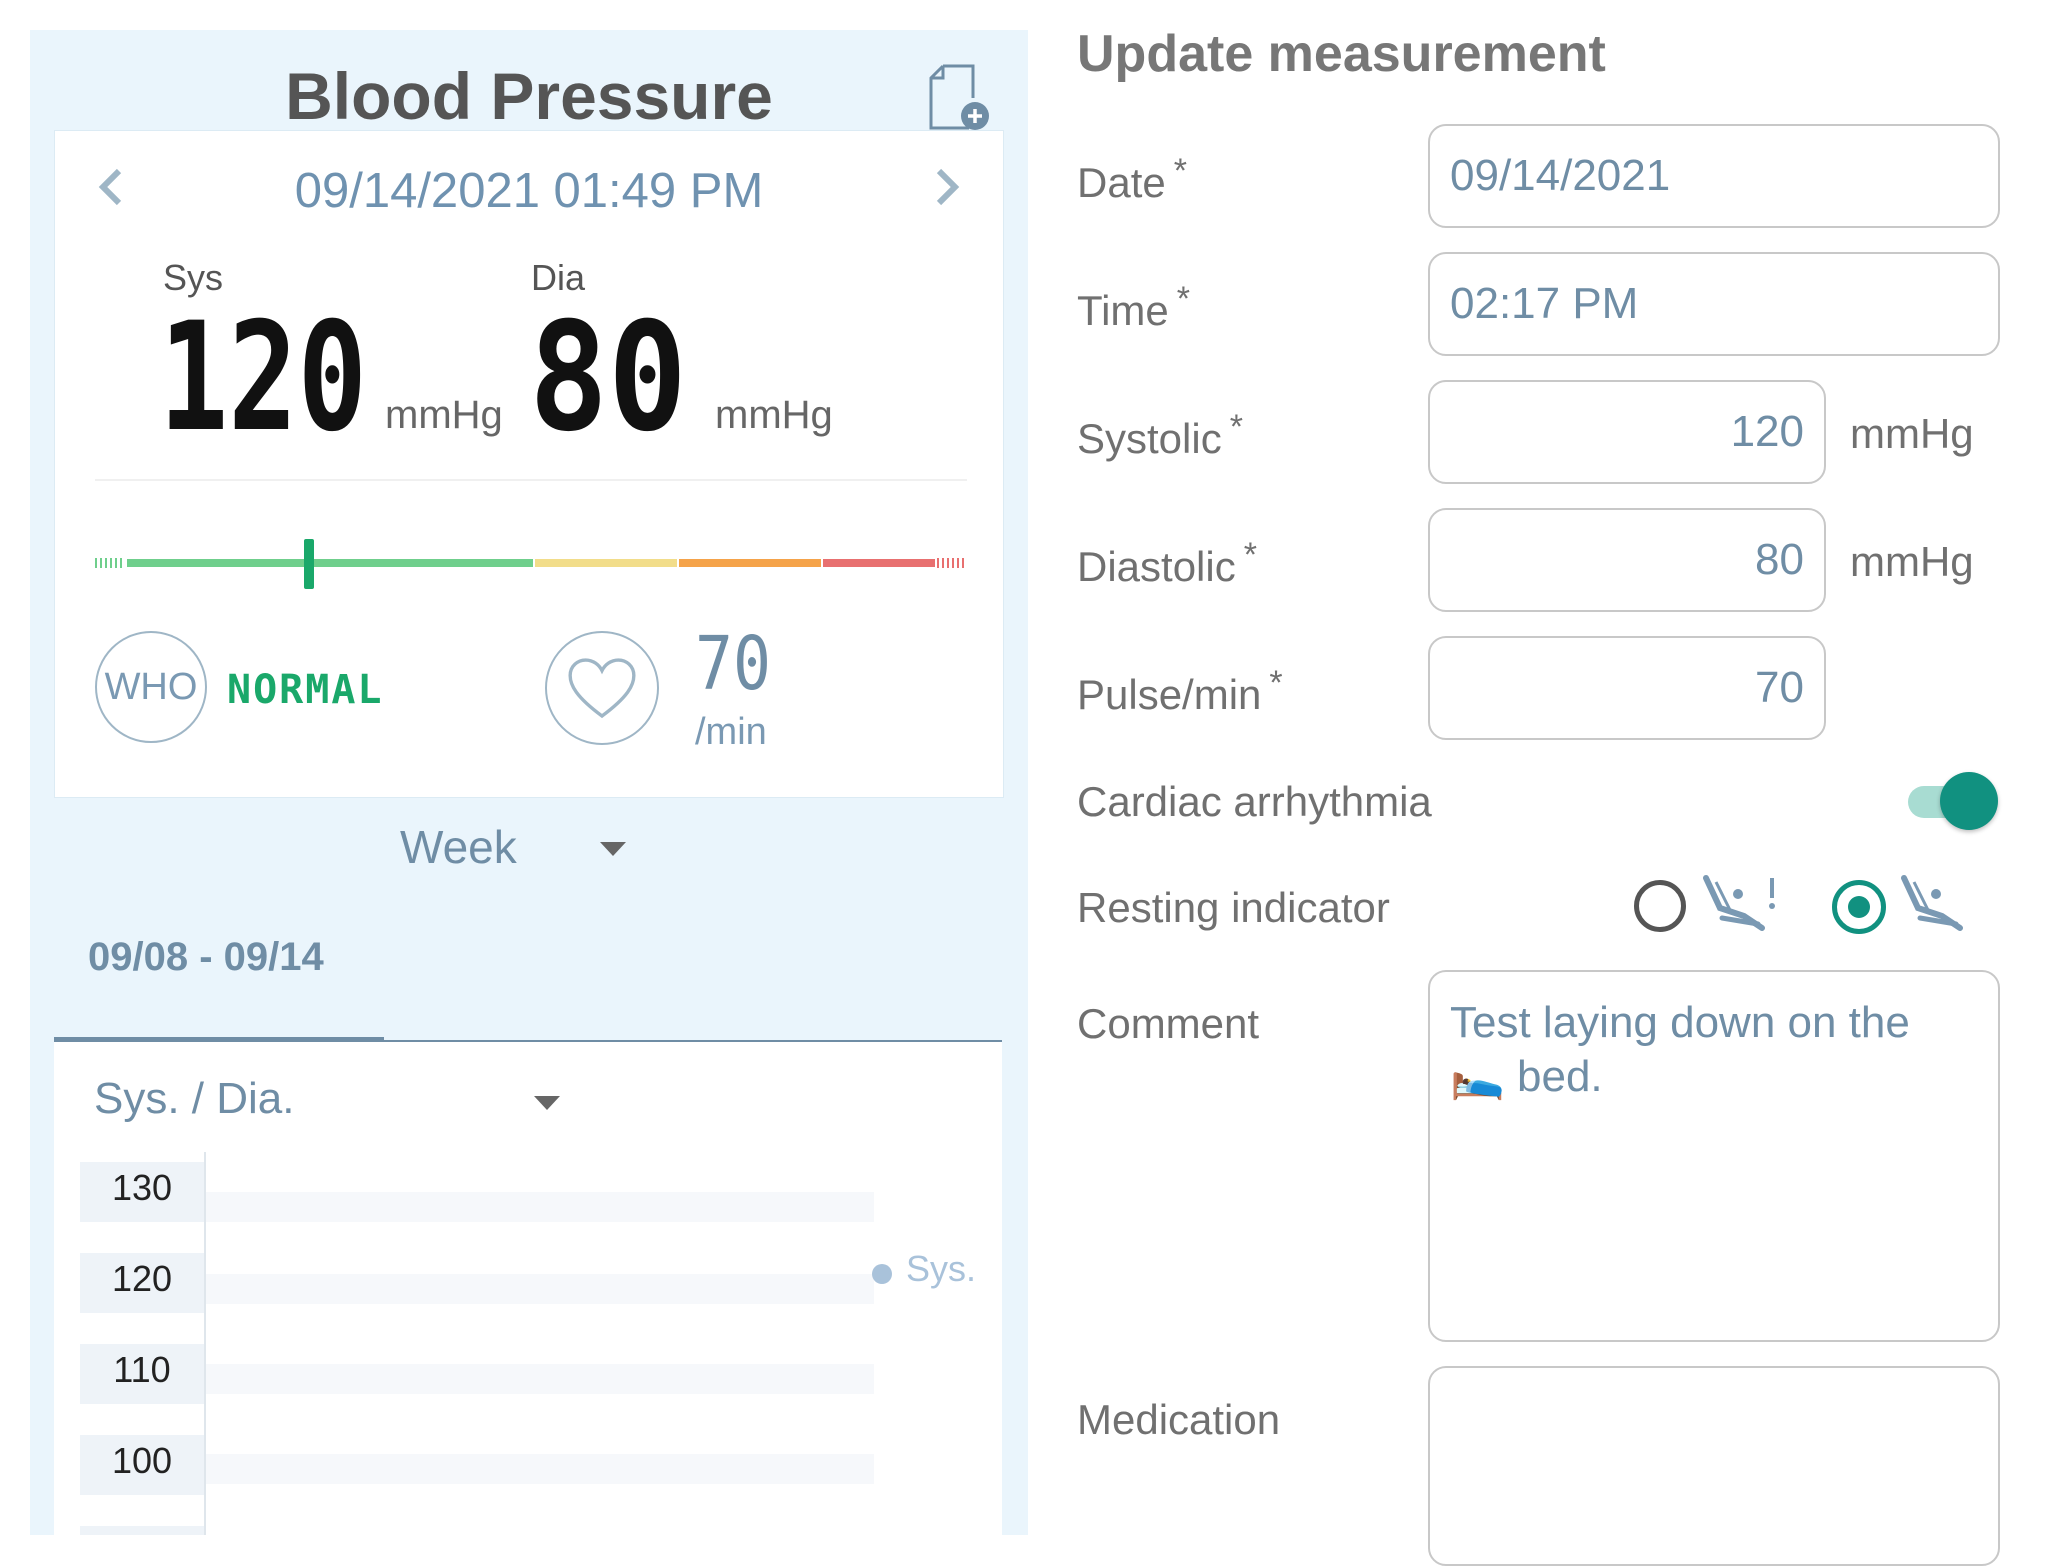  What do you see at coordinates (1132, 179) in the screenshot?
I see `date-label: Date *` at bounding box center [1132, 179].